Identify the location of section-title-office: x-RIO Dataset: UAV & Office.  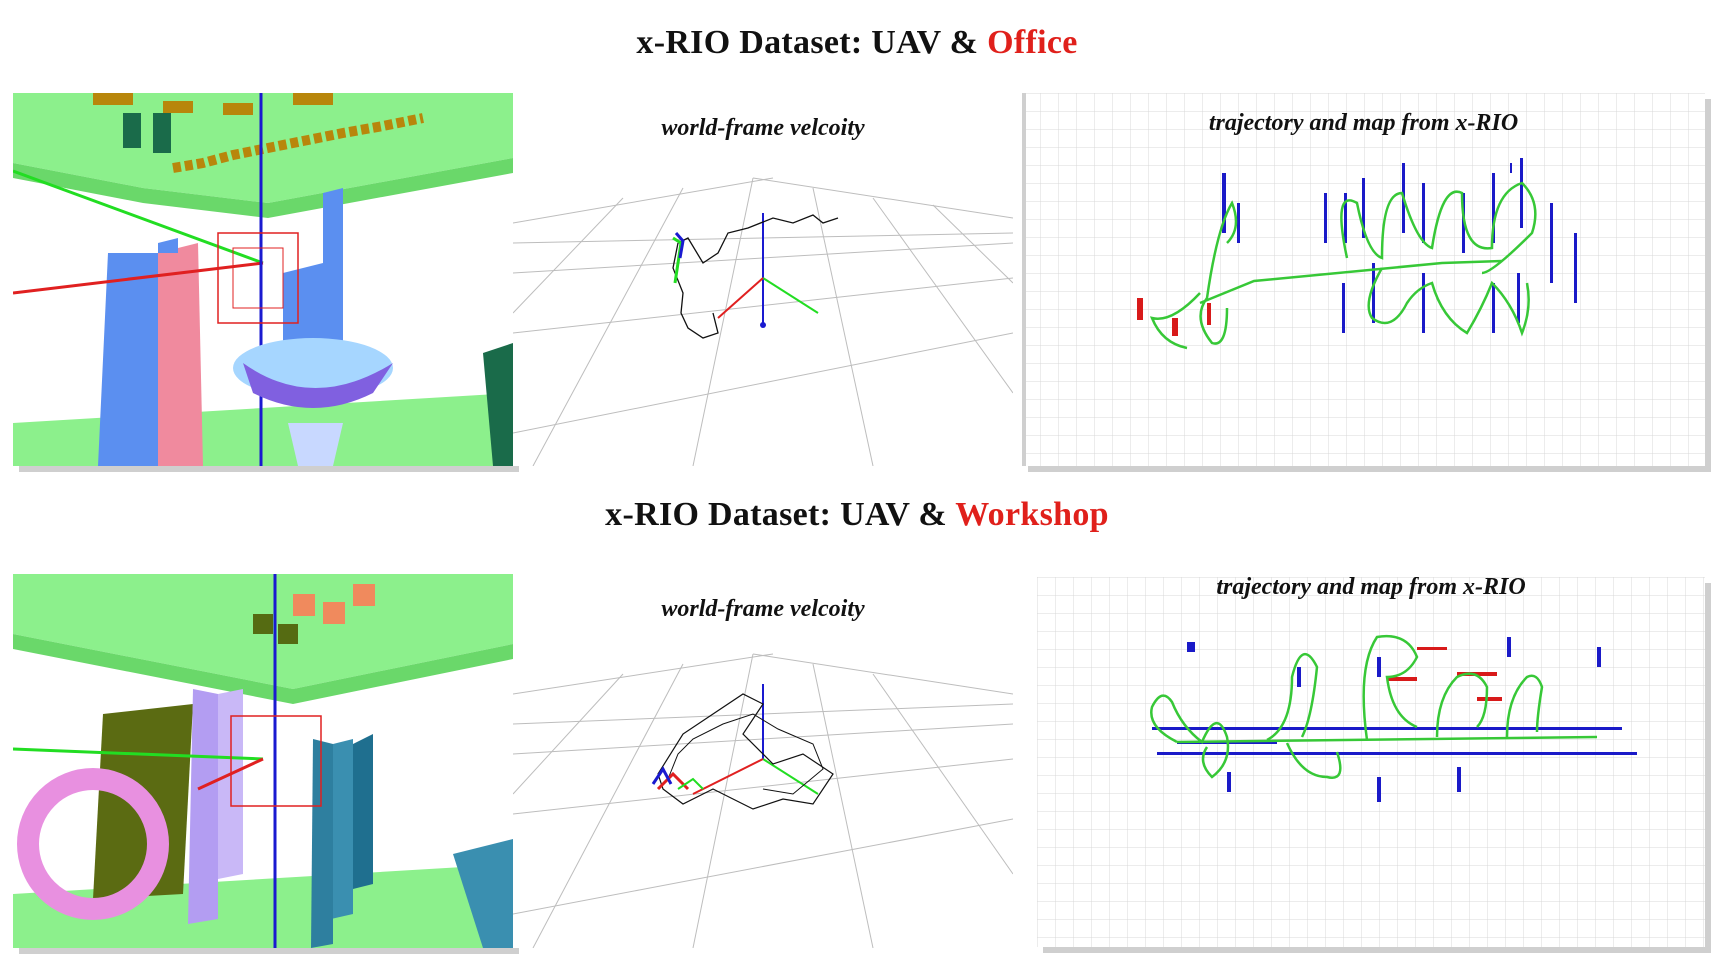
(857, 43).